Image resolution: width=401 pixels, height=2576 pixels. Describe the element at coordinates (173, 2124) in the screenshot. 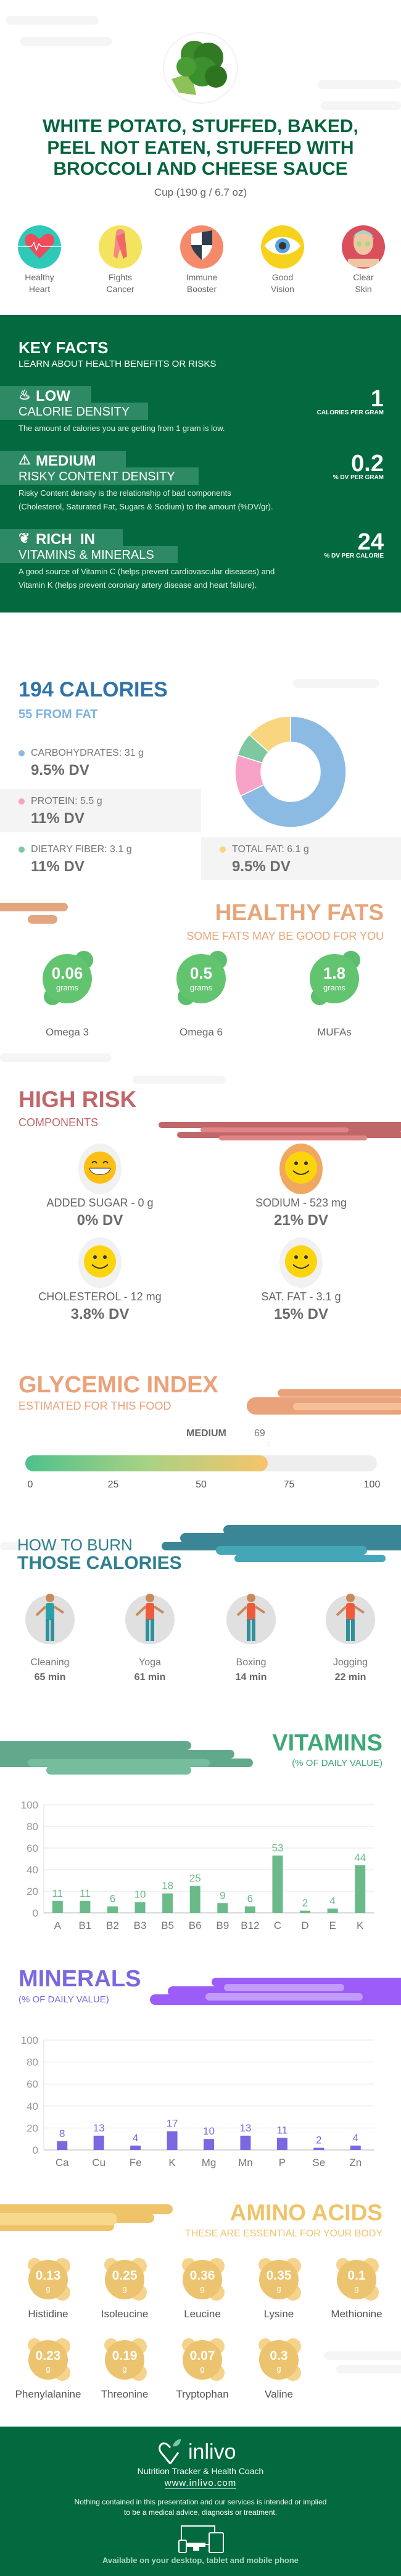

I see `data-label: 17` at that location.